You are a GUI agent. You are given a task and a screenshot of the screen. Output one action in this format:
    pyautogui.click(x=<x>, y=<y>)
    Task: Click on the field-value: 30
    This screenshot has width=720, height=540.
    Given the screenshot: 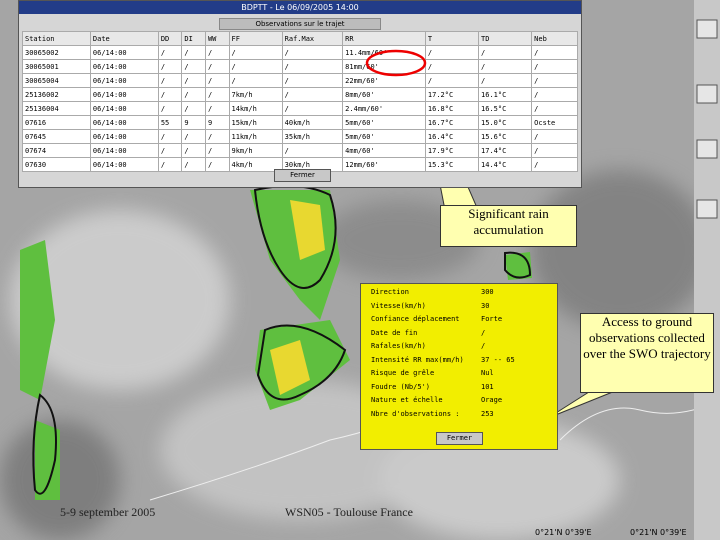 What is the action you would take?
    pyautogui.click(x=485, y=305)
    